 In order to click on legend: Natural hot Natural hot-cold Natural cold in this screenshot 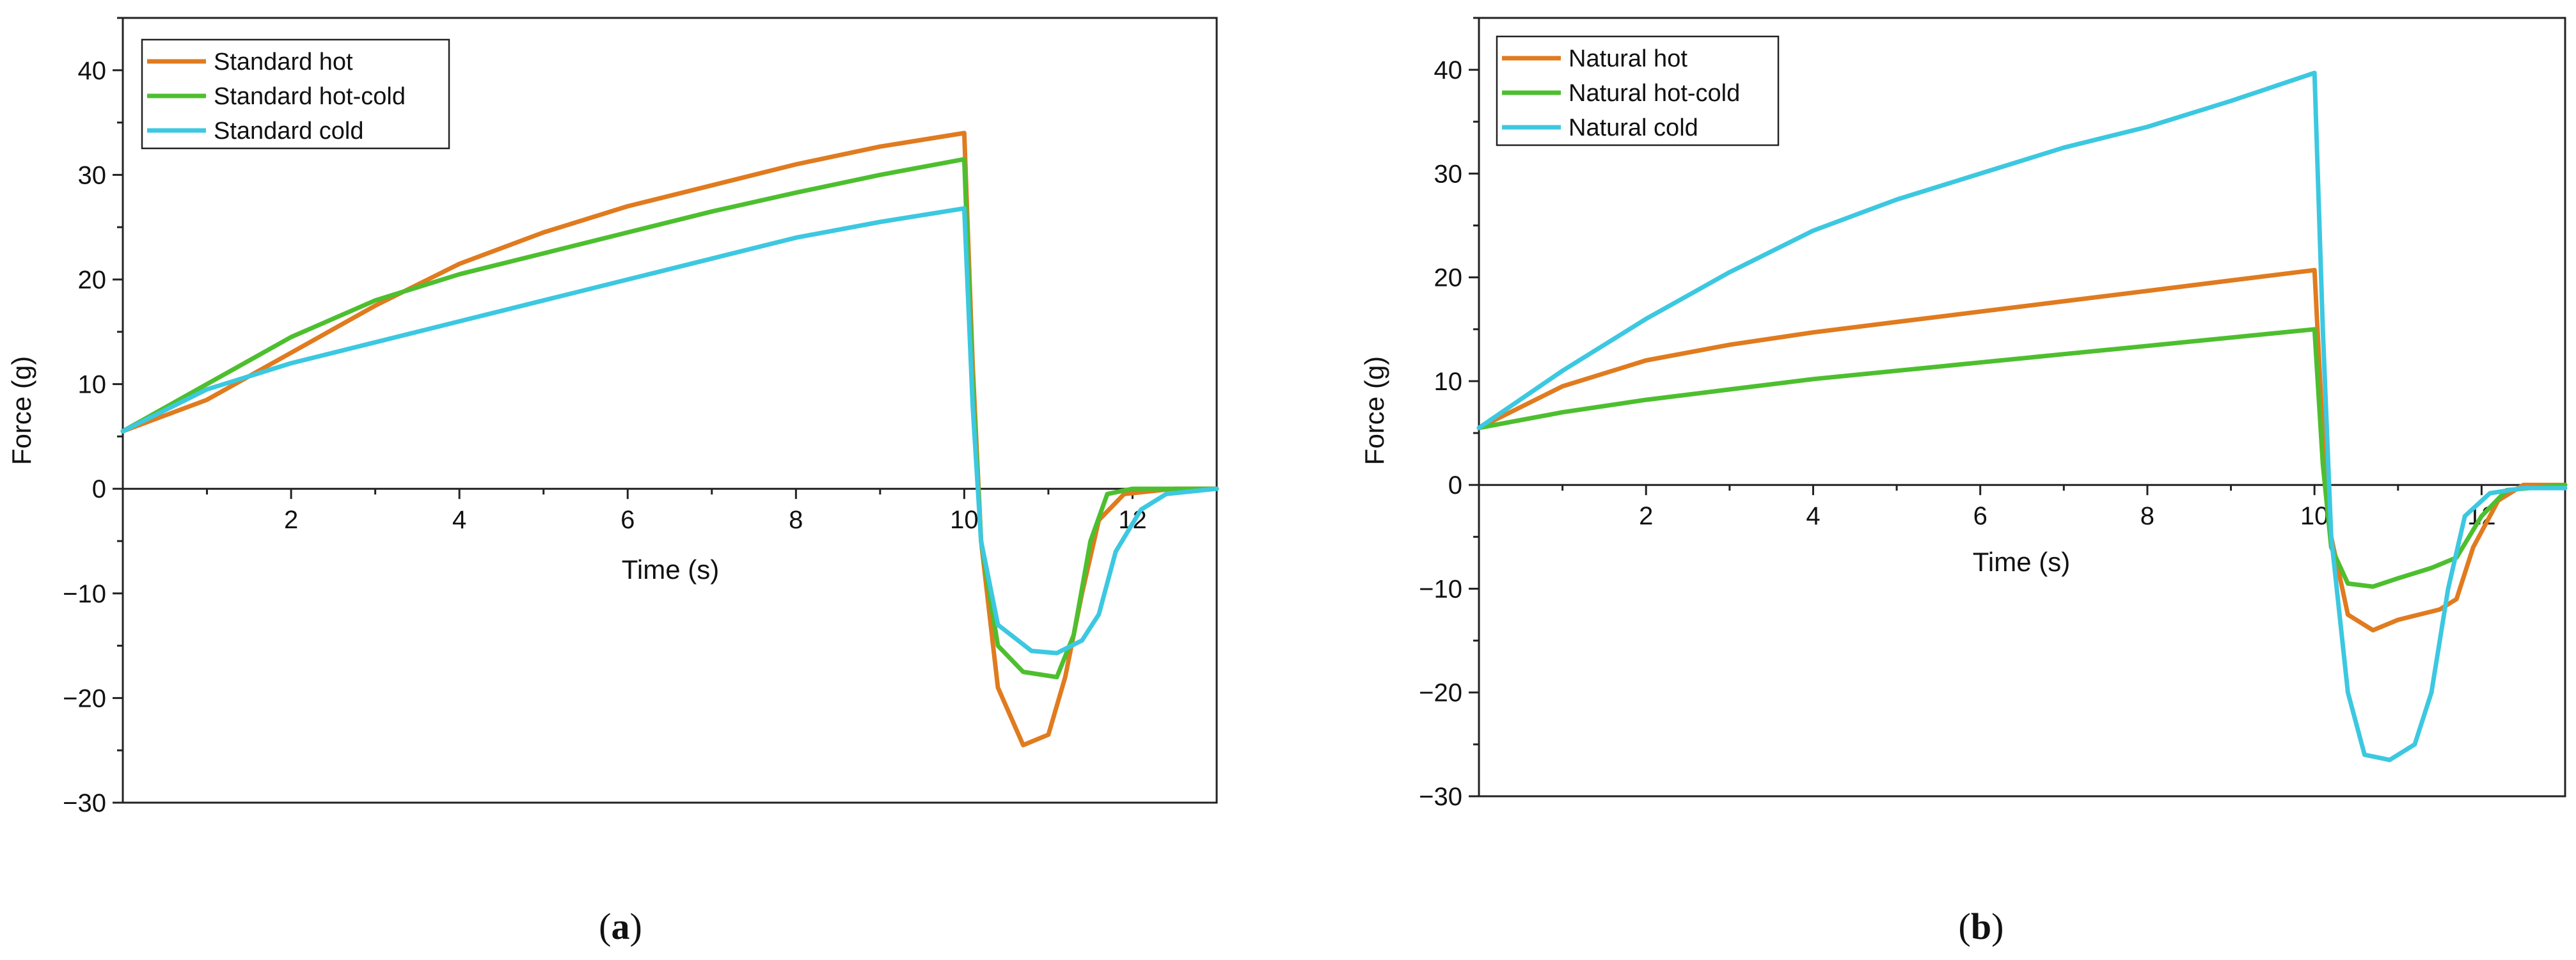, I will do `click(1638, 90)`.